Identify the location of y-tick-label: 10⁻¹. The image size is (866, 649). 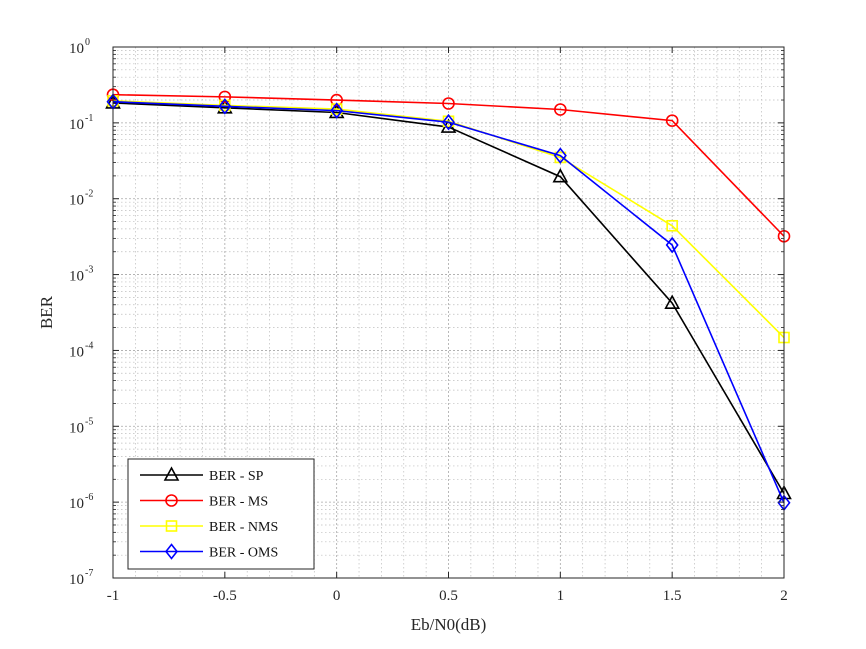
(81, 123).